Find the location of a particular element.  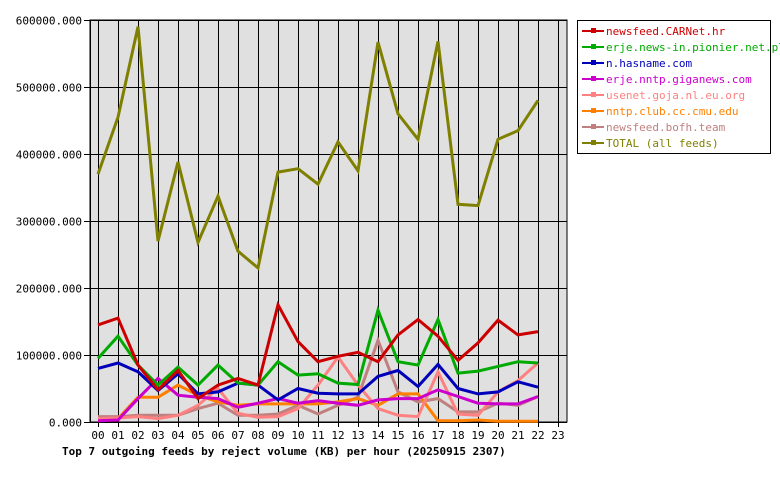

legend-item: erje.nntp.giganews.com is located at coordinates (667, 79).